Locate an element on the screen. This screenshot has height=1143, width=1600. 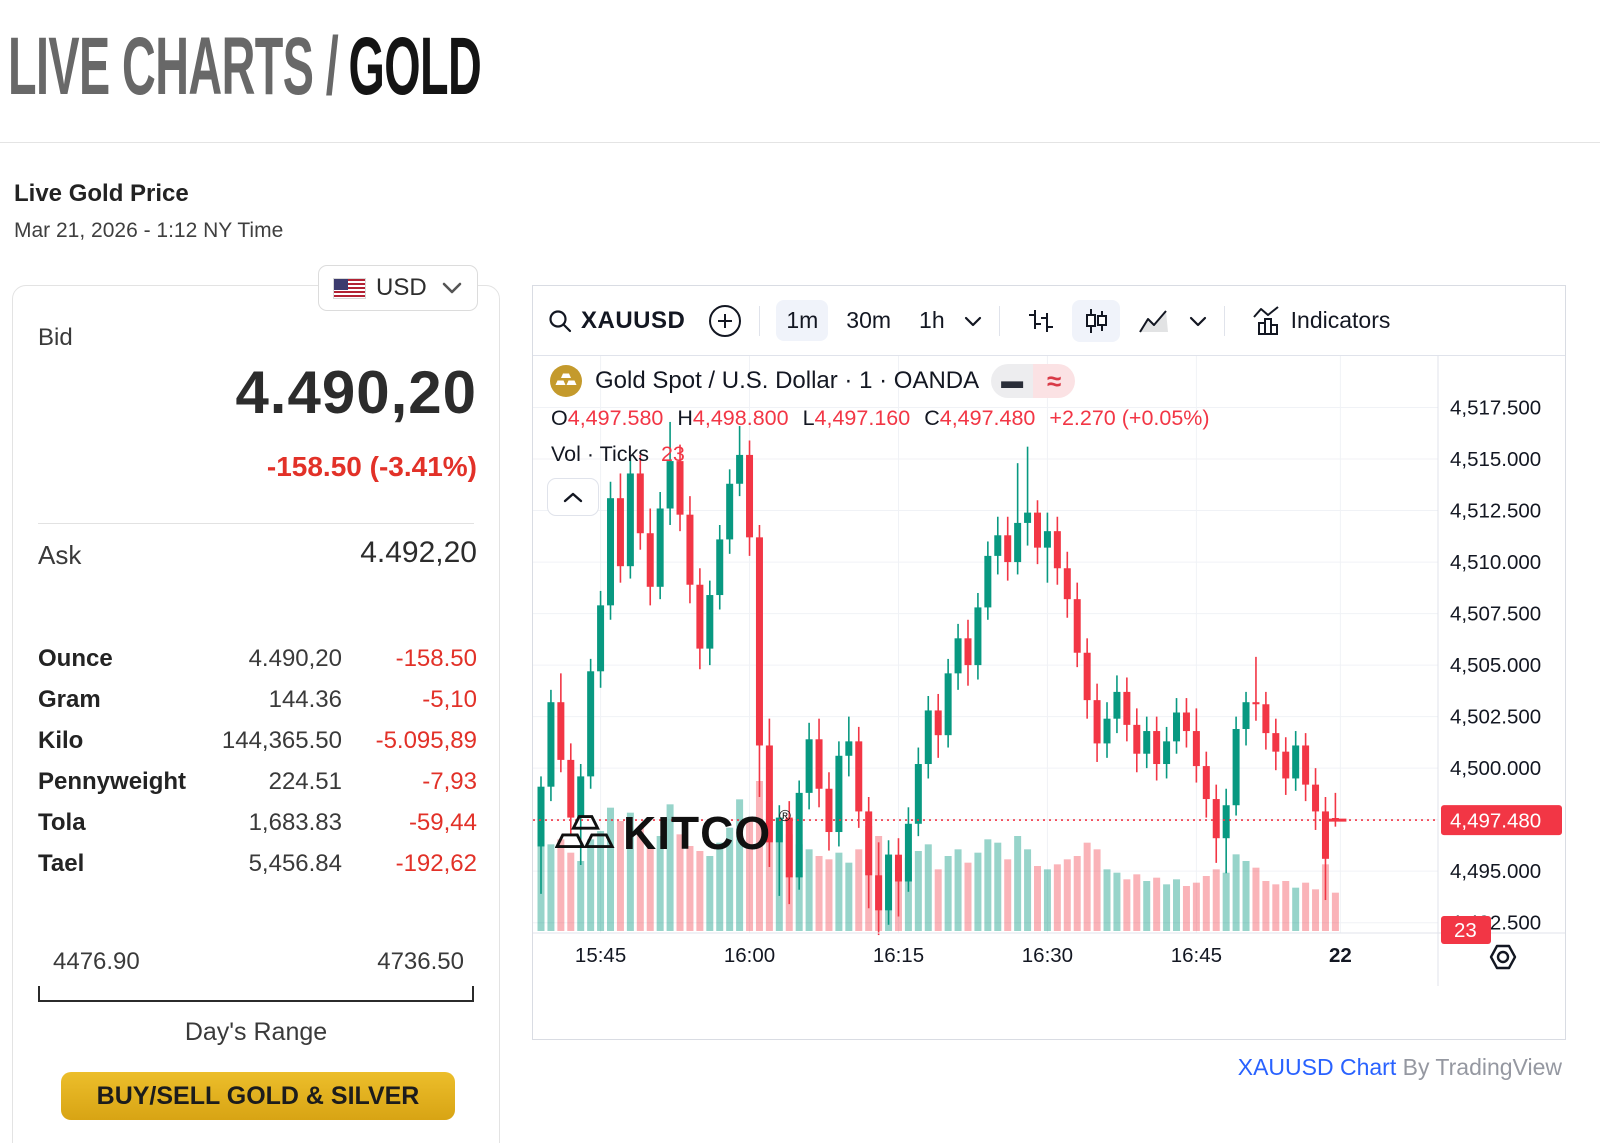
unit-label: Pennyweight is located at coordinates (112, 781).